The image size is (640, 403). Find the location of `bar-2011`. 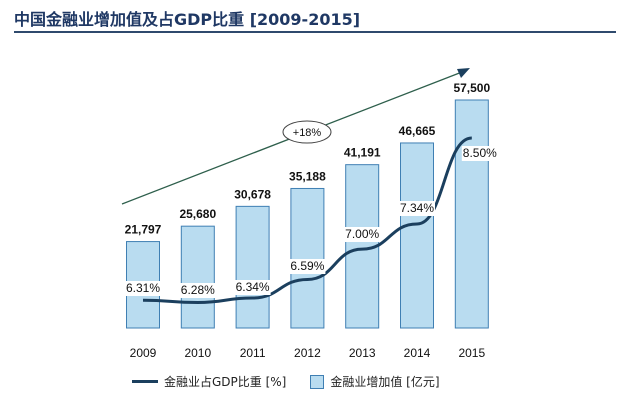

bar-2011 is located at coordinates (252, 267).